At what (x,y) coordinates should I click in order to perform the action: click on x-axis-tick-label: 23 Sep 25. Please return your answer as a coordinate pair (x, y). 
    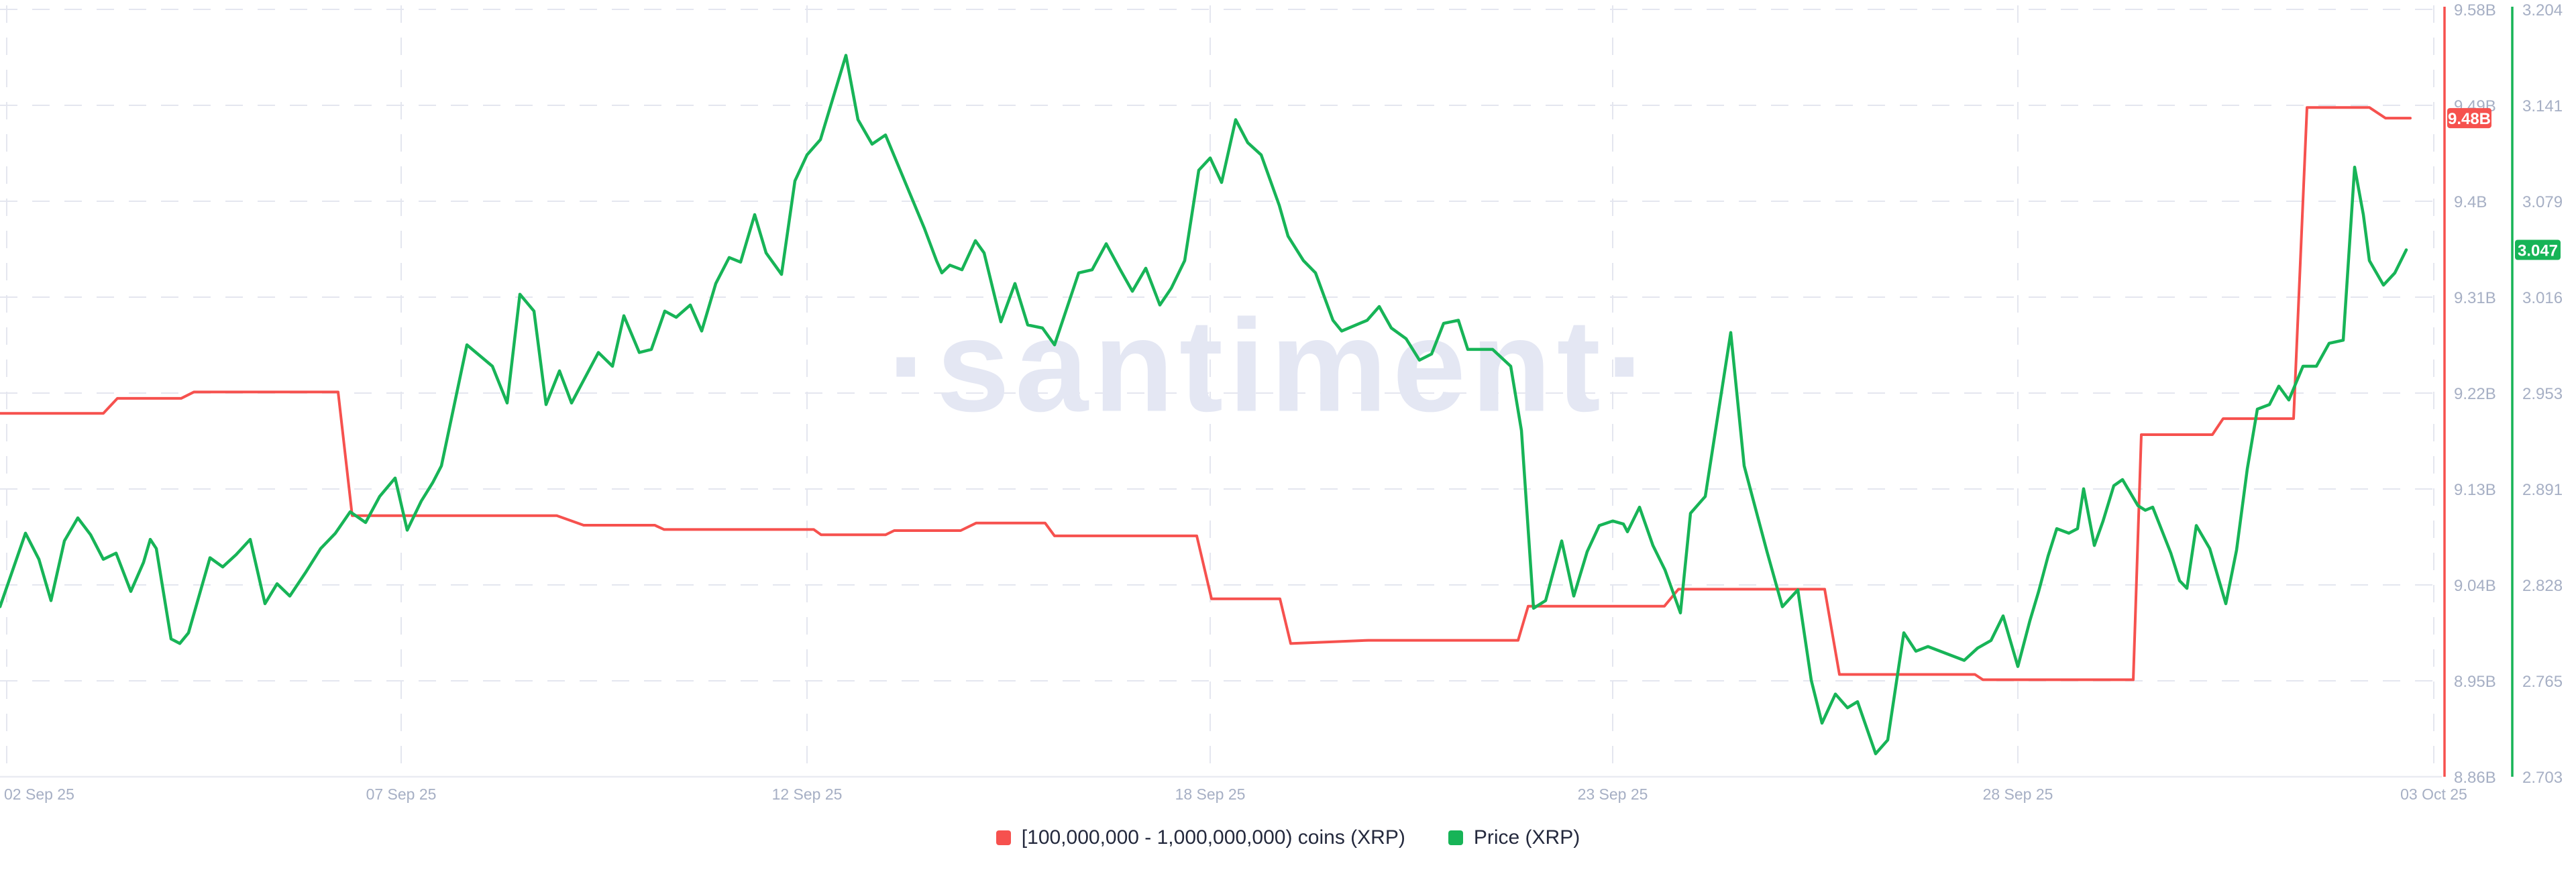
    Looking at the image, I should click on (1613, 794).